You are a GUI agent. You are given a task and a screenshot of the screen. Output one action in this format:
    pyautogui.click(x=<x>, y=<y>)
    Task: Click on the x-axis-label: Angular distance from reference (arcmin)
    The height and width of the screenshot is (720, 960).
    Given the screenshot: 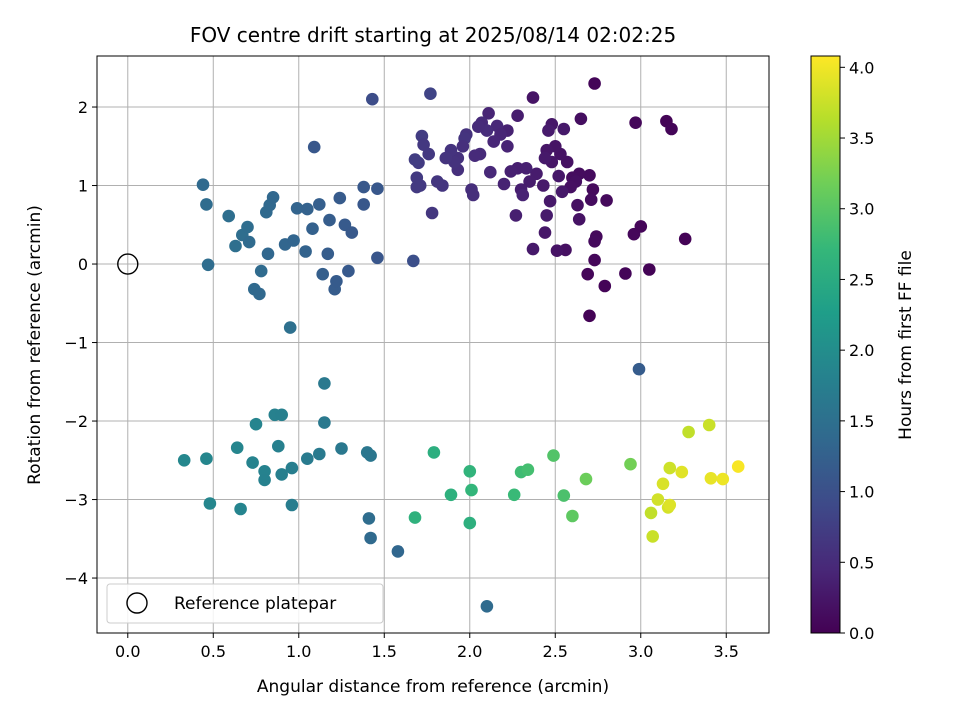 What is the action you would take?
    pyautogui.click(x=433, y=687)
    